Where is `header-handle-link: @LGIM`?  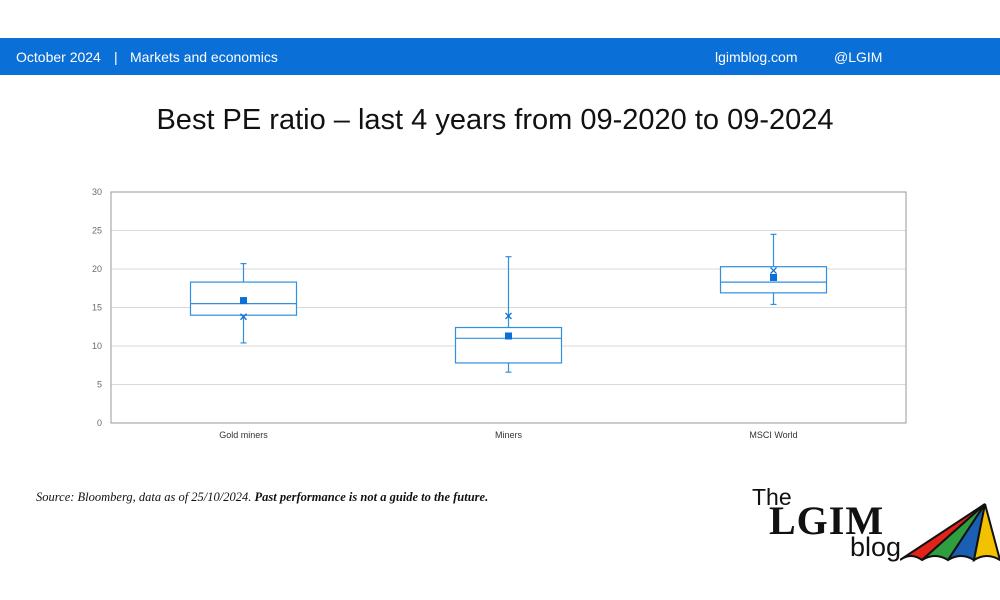 header-handle-link: @LGIM is located at coordinates (858, 57).